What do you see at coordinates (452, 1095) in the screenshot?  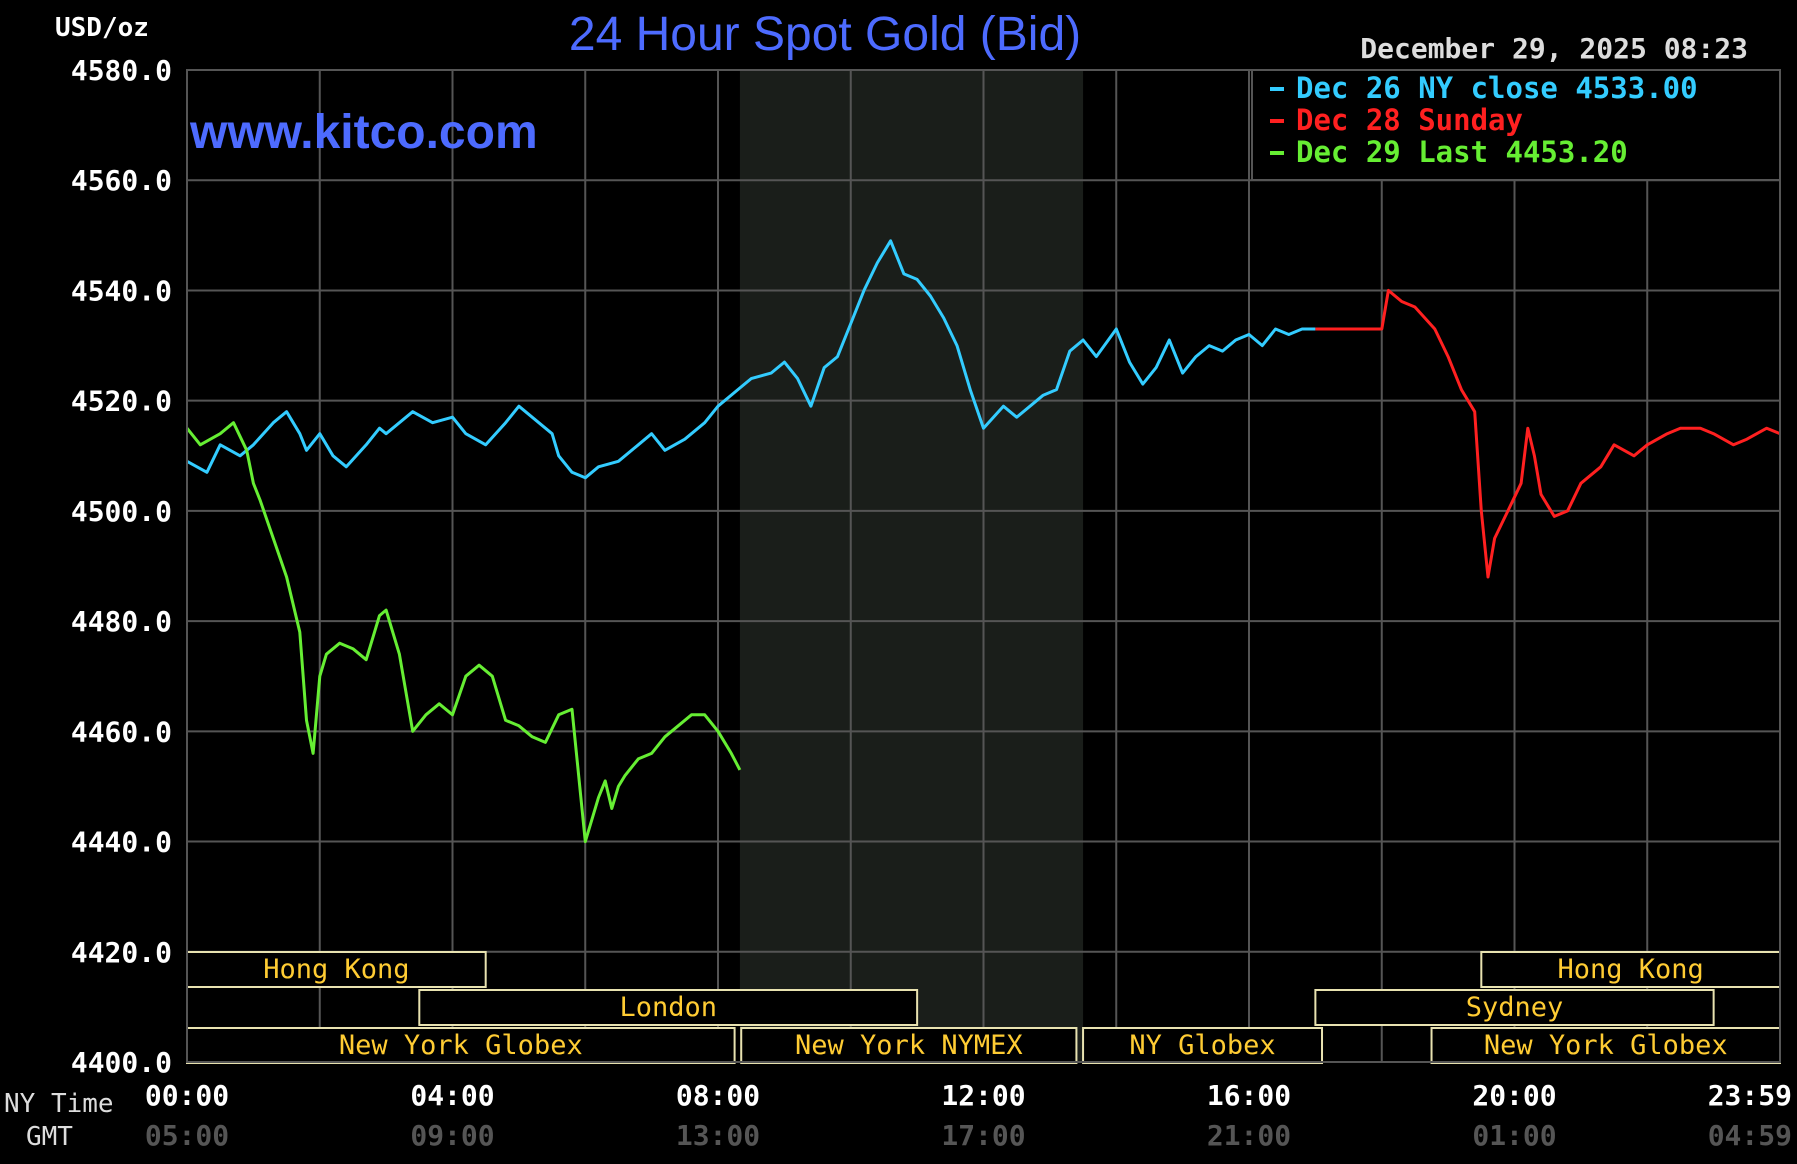 I see `x-tick-label-ny: 04:00` at bounding box center [452, 1095].